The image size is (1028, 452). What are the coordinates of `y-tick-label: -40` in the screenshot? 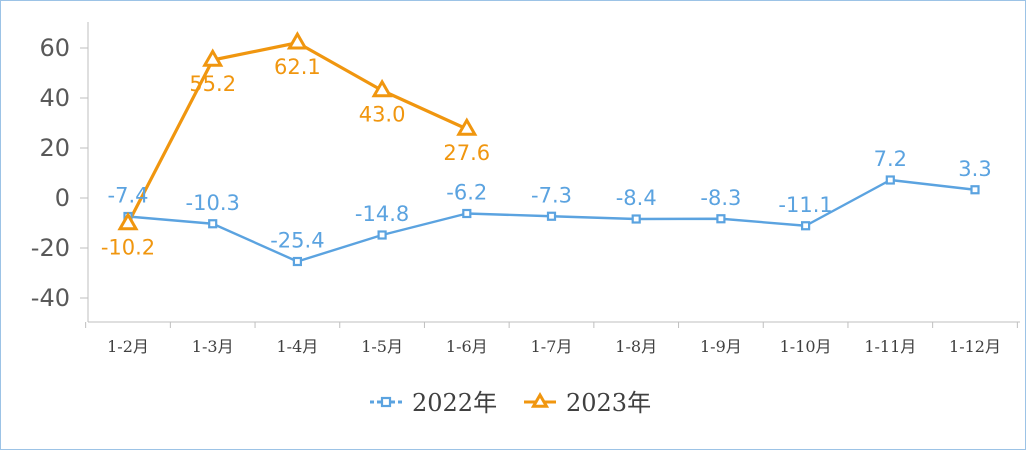 It's located at (50, 298).